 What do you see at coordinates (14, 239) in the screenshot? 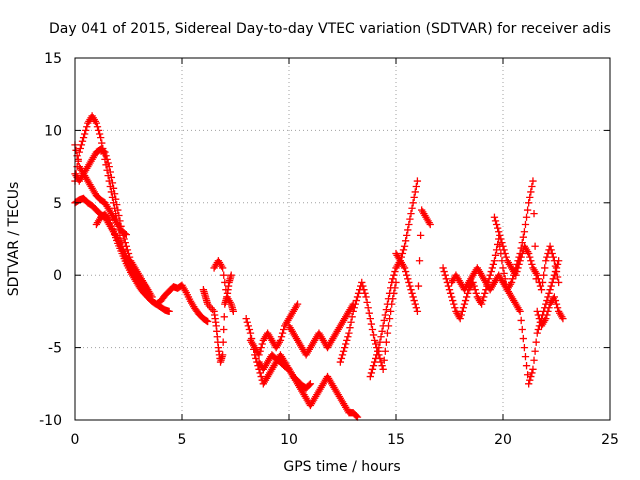
I see `y-axis-title: SDTVAR / TECUs` at bounding box center [14, 239].